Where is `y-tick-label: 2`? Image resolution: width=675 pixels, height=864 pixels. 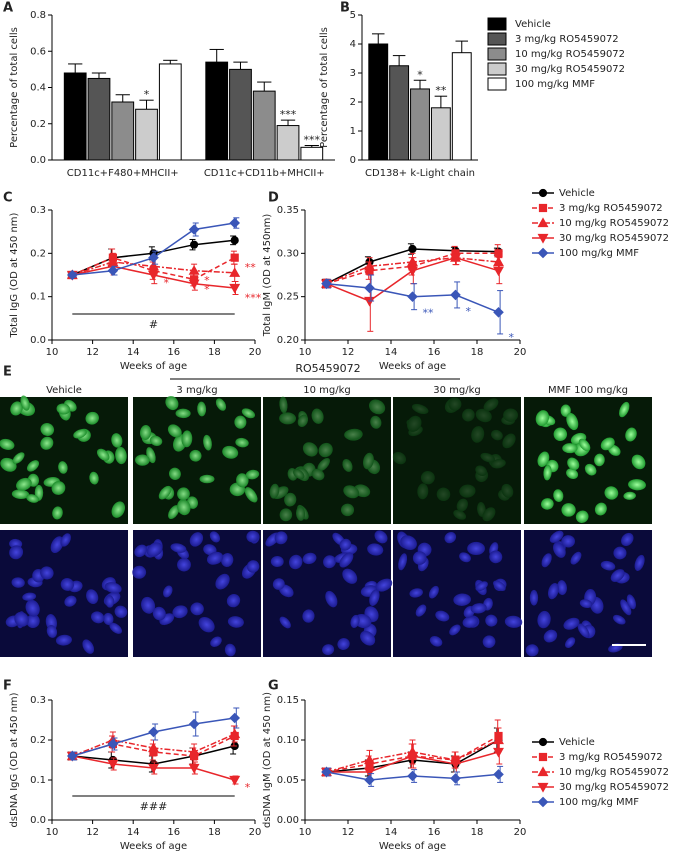
y-tick-label: 2 is located at coordinates (353, 102).